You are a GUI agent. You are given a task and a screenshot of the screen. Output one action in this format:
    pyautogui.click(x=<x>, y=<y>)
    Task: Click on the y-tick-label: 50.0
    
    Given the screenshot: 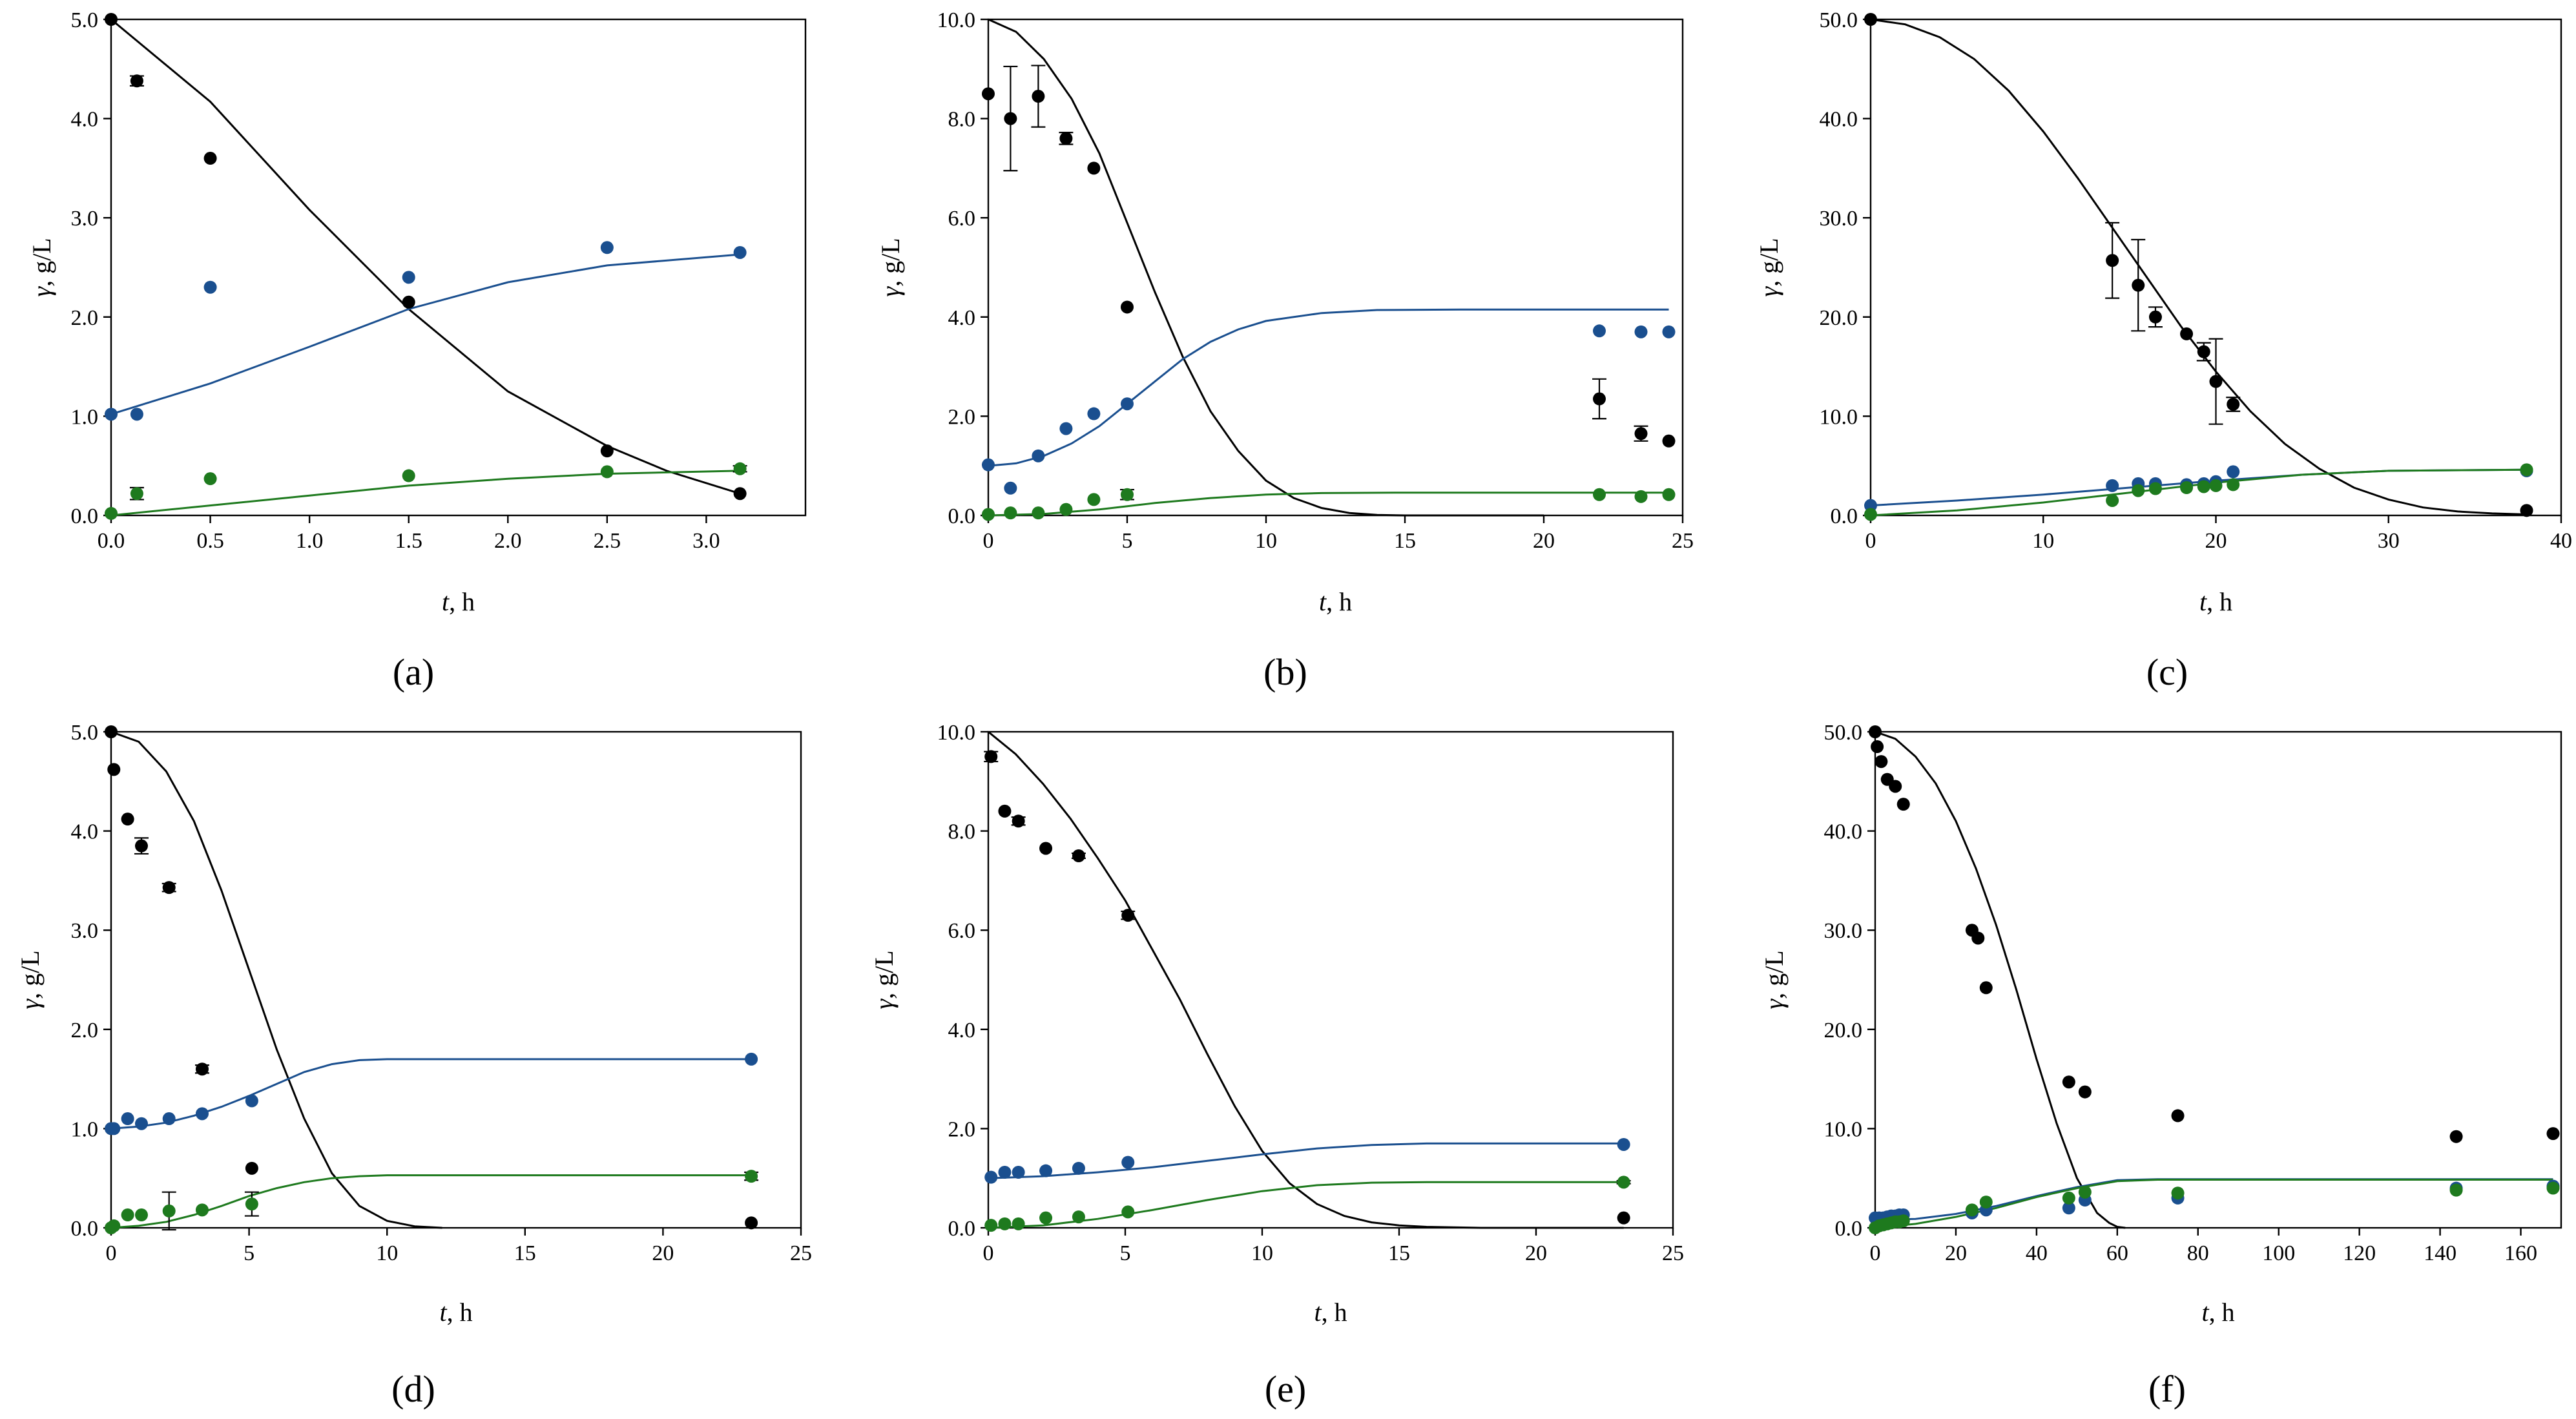 What is the action you would take?
    pyautogui.click(x=1843, y=733)
    